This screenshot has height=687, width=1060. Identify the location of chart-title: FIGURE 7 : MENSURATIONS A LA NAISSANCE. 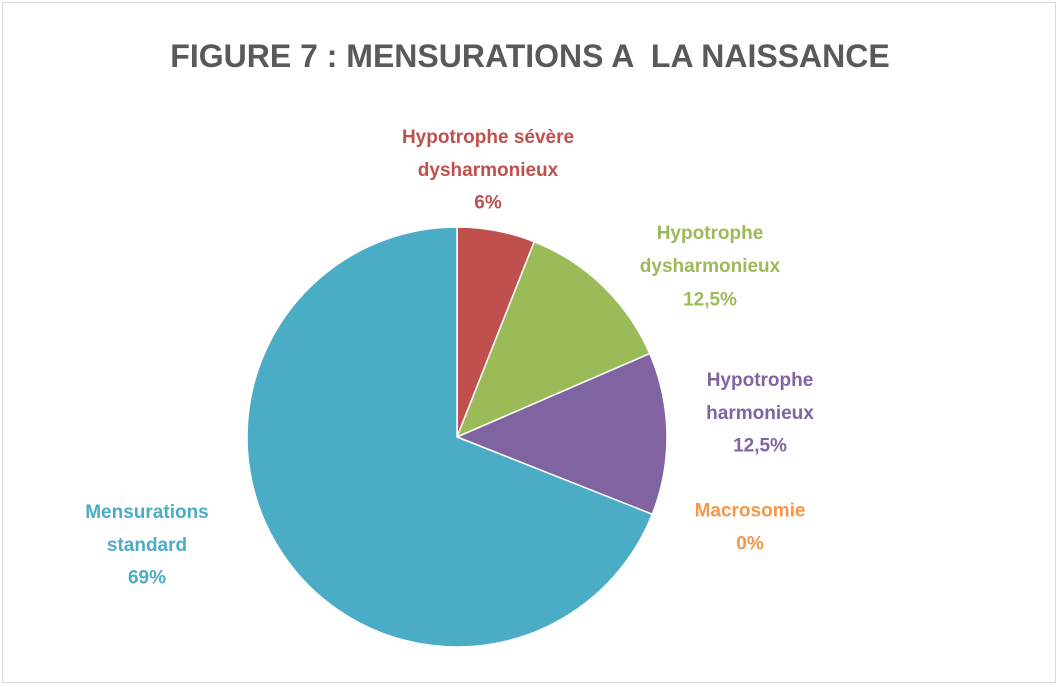
(530, 56).